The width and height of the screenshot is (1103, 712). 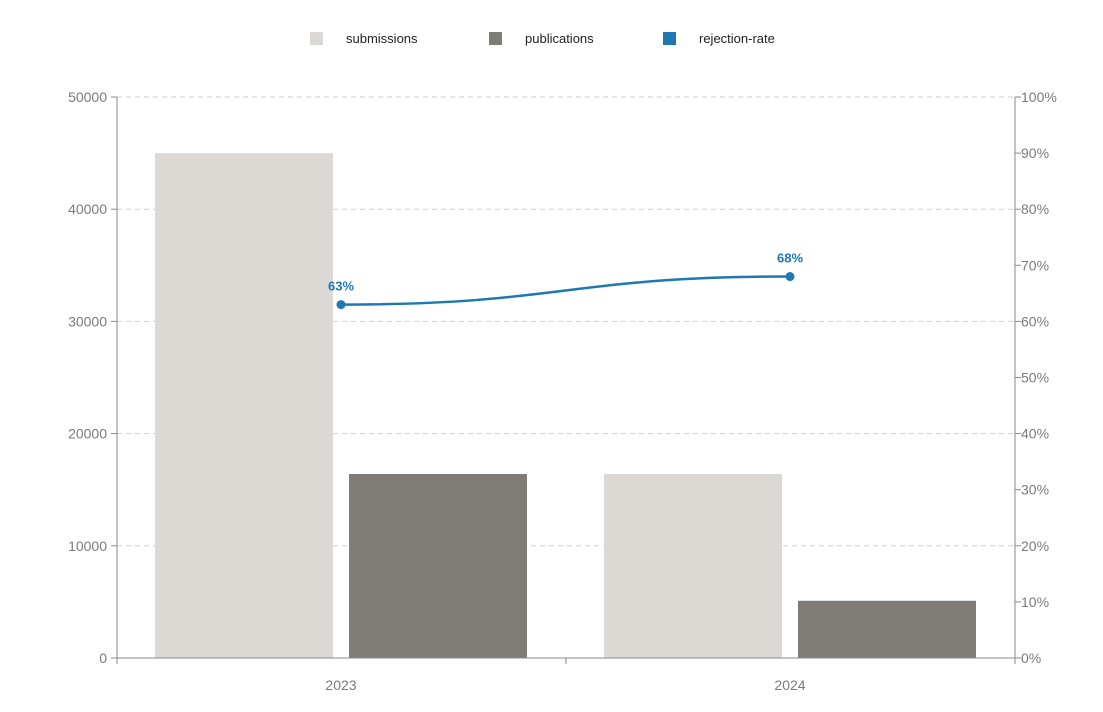 I want to click on left-axis-tick-label: 10000, so click(x=87, y=546).